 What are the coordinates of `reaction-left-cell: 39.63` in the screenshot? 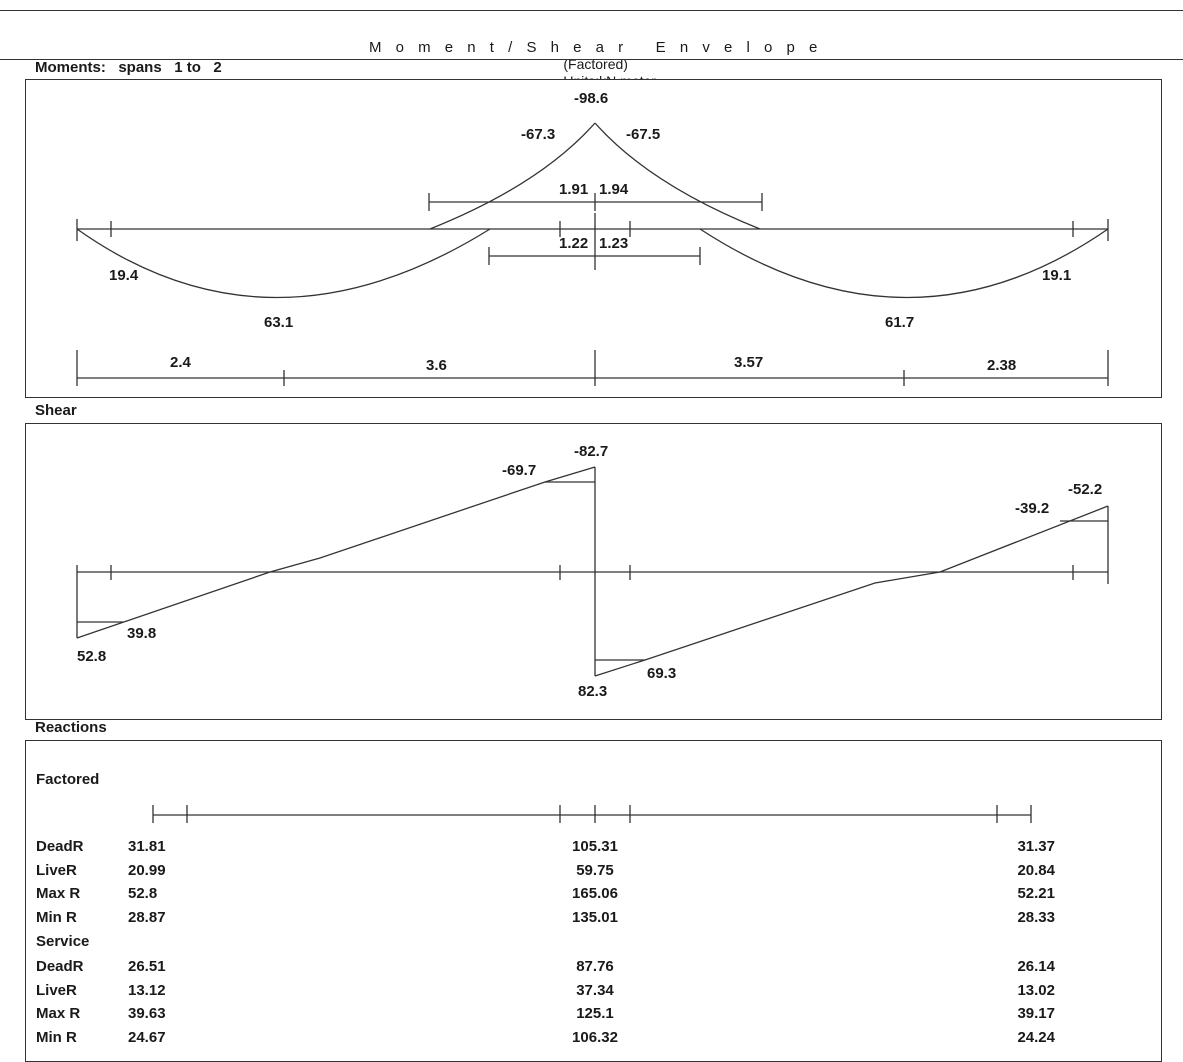 It's located at (147, 1013).